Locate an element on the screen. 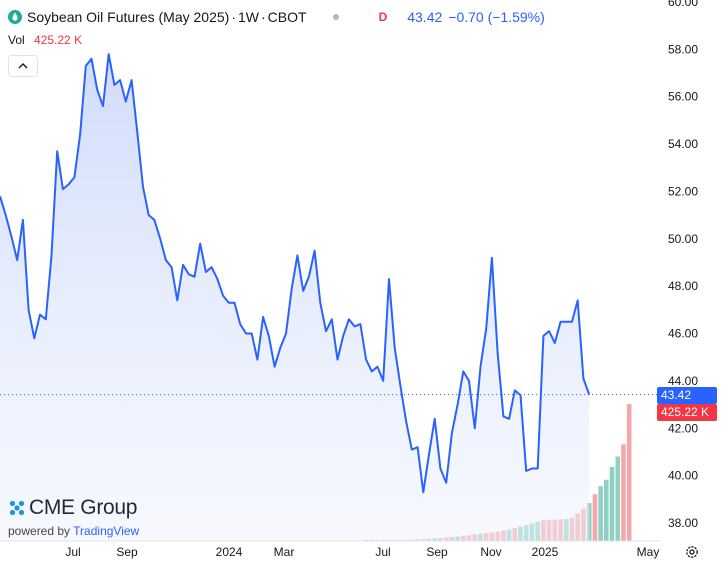 Image resolution: width=721 pixels, height=562 pixels. y-tick-label: 44.00 is located at coordinates (683, 381).